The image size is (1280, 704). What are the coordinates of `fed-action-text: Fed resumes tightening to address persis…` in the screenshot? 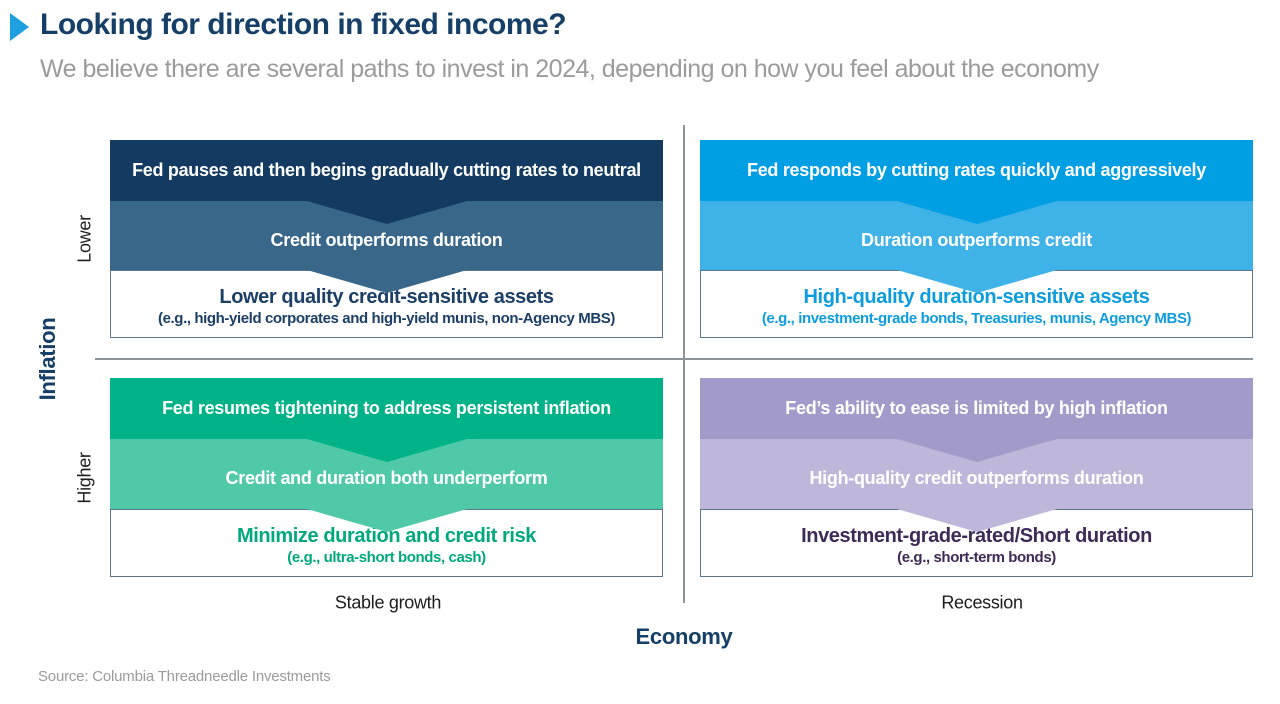 It's located at (386, 408).